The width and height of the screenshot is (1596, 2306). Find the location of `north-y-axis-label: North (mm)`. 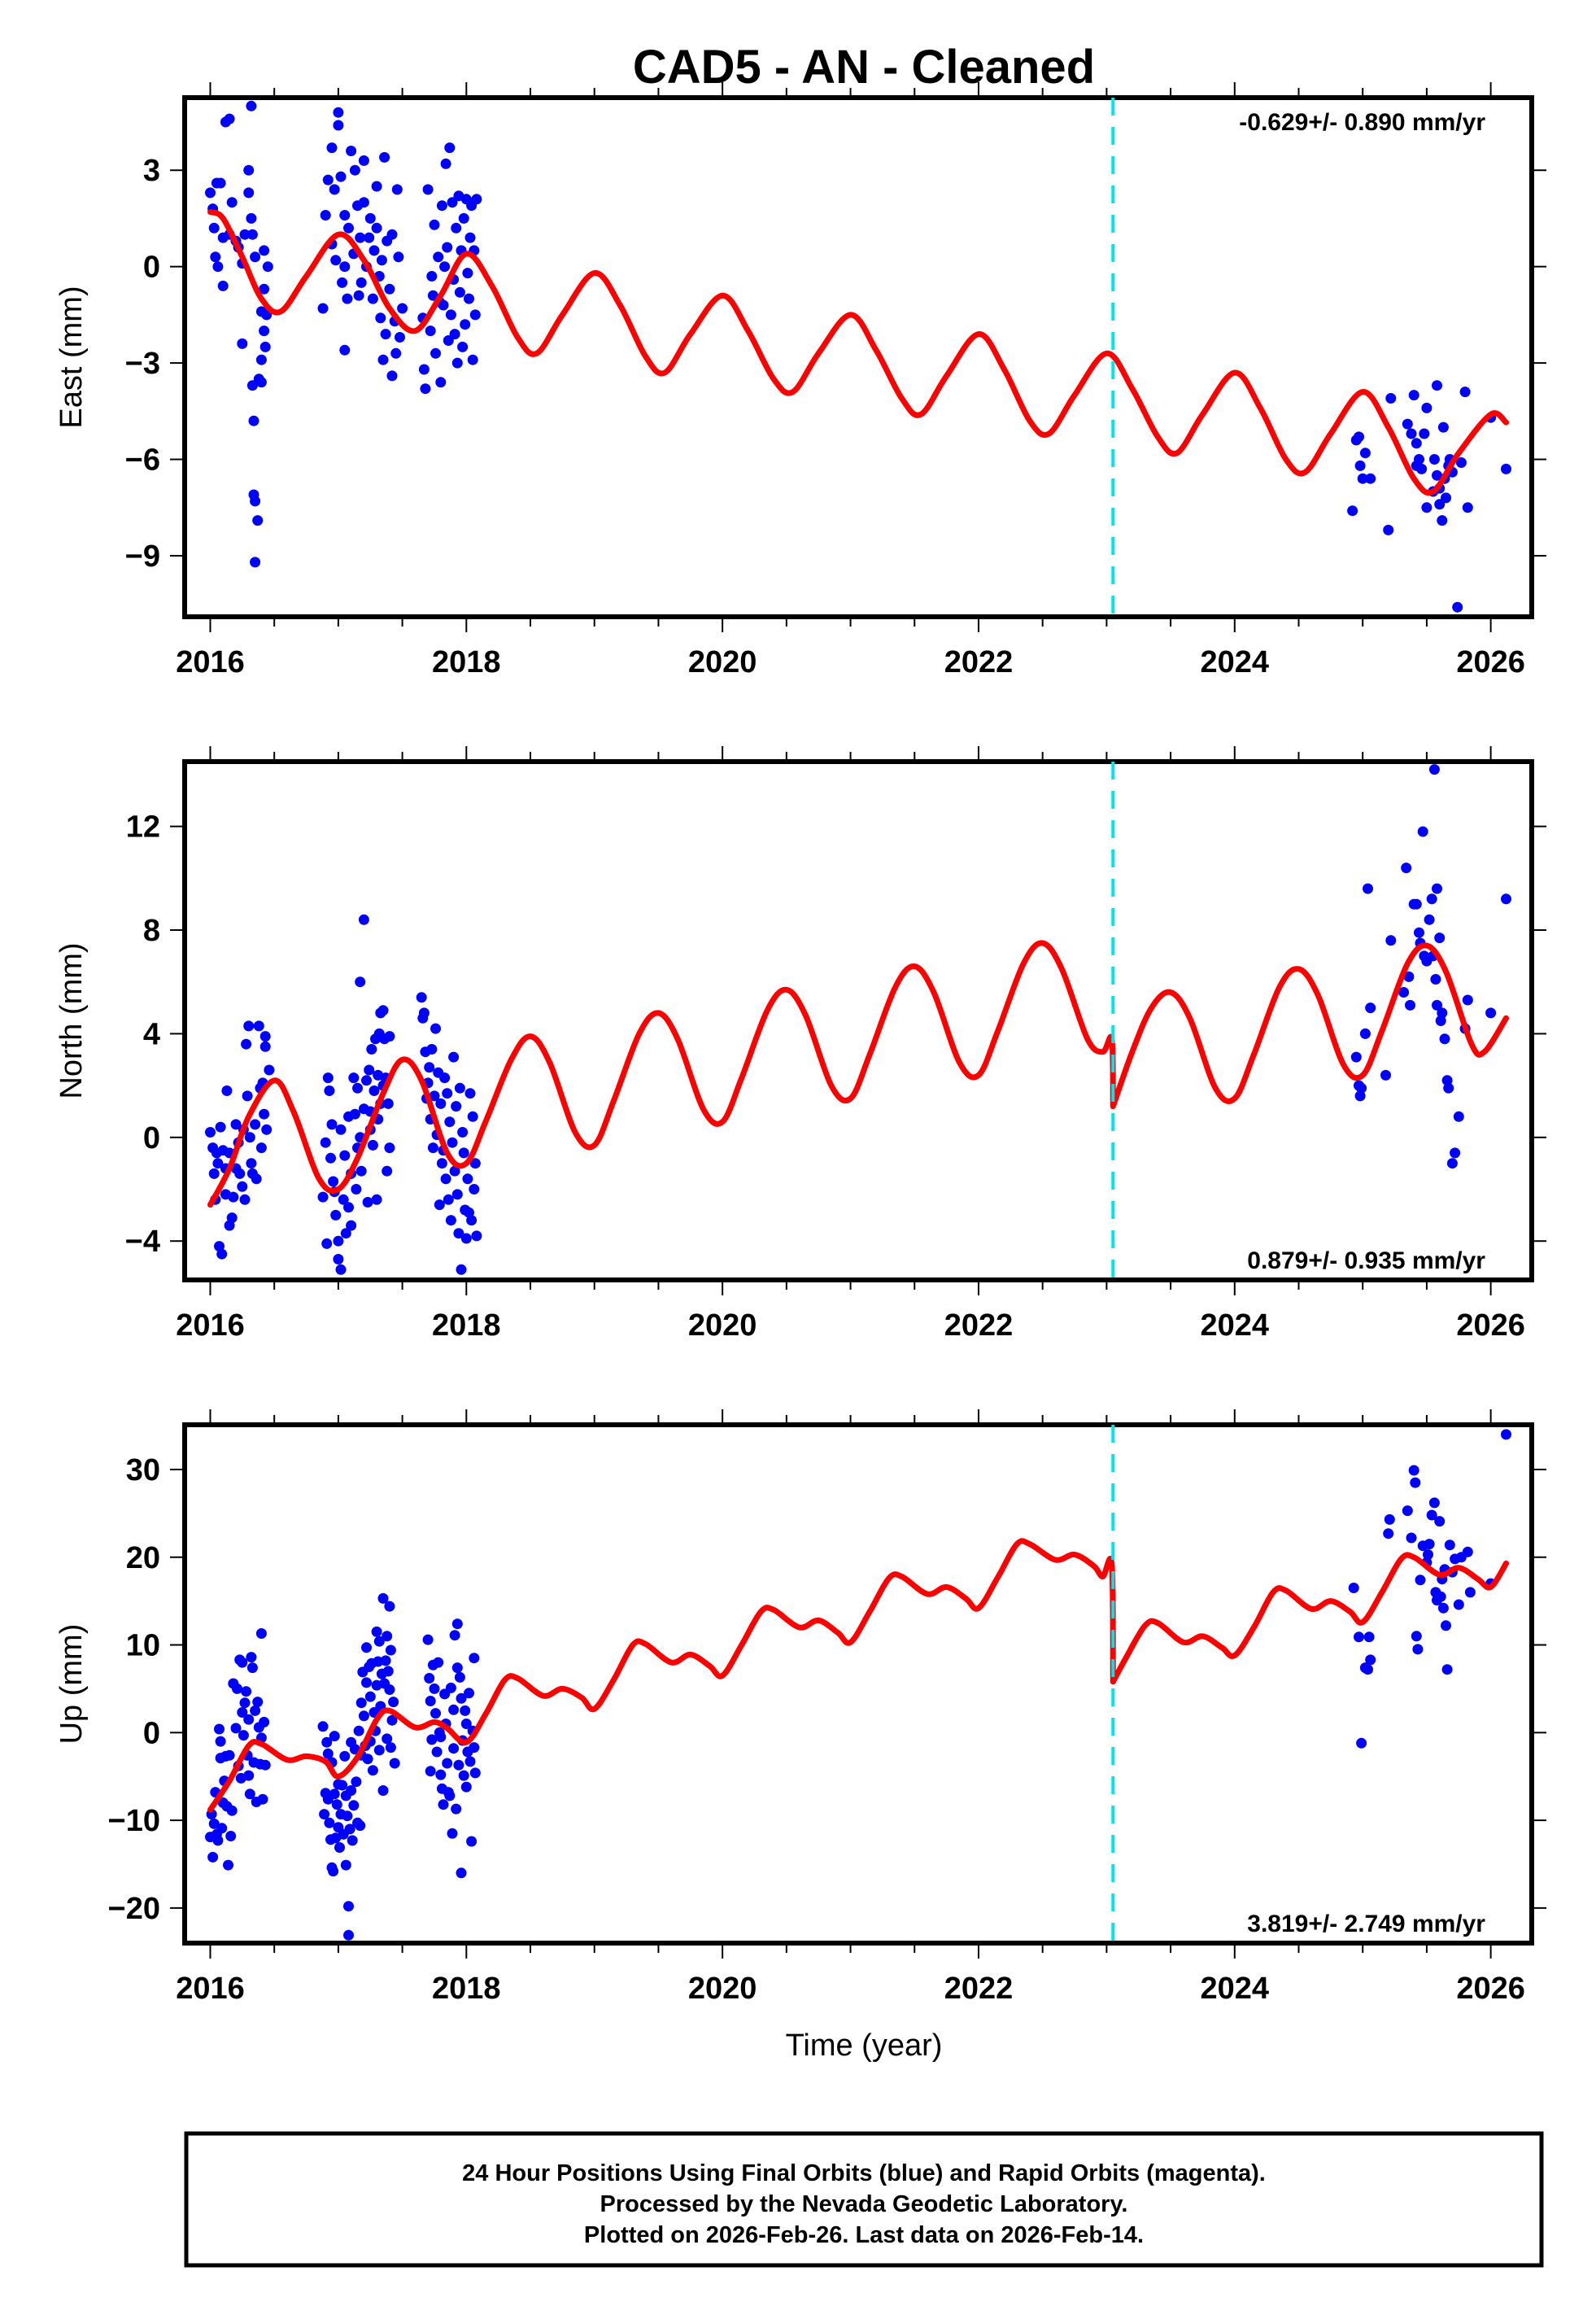

north-y-axis-label: North (mm) is located at coordinates (72, 1020).